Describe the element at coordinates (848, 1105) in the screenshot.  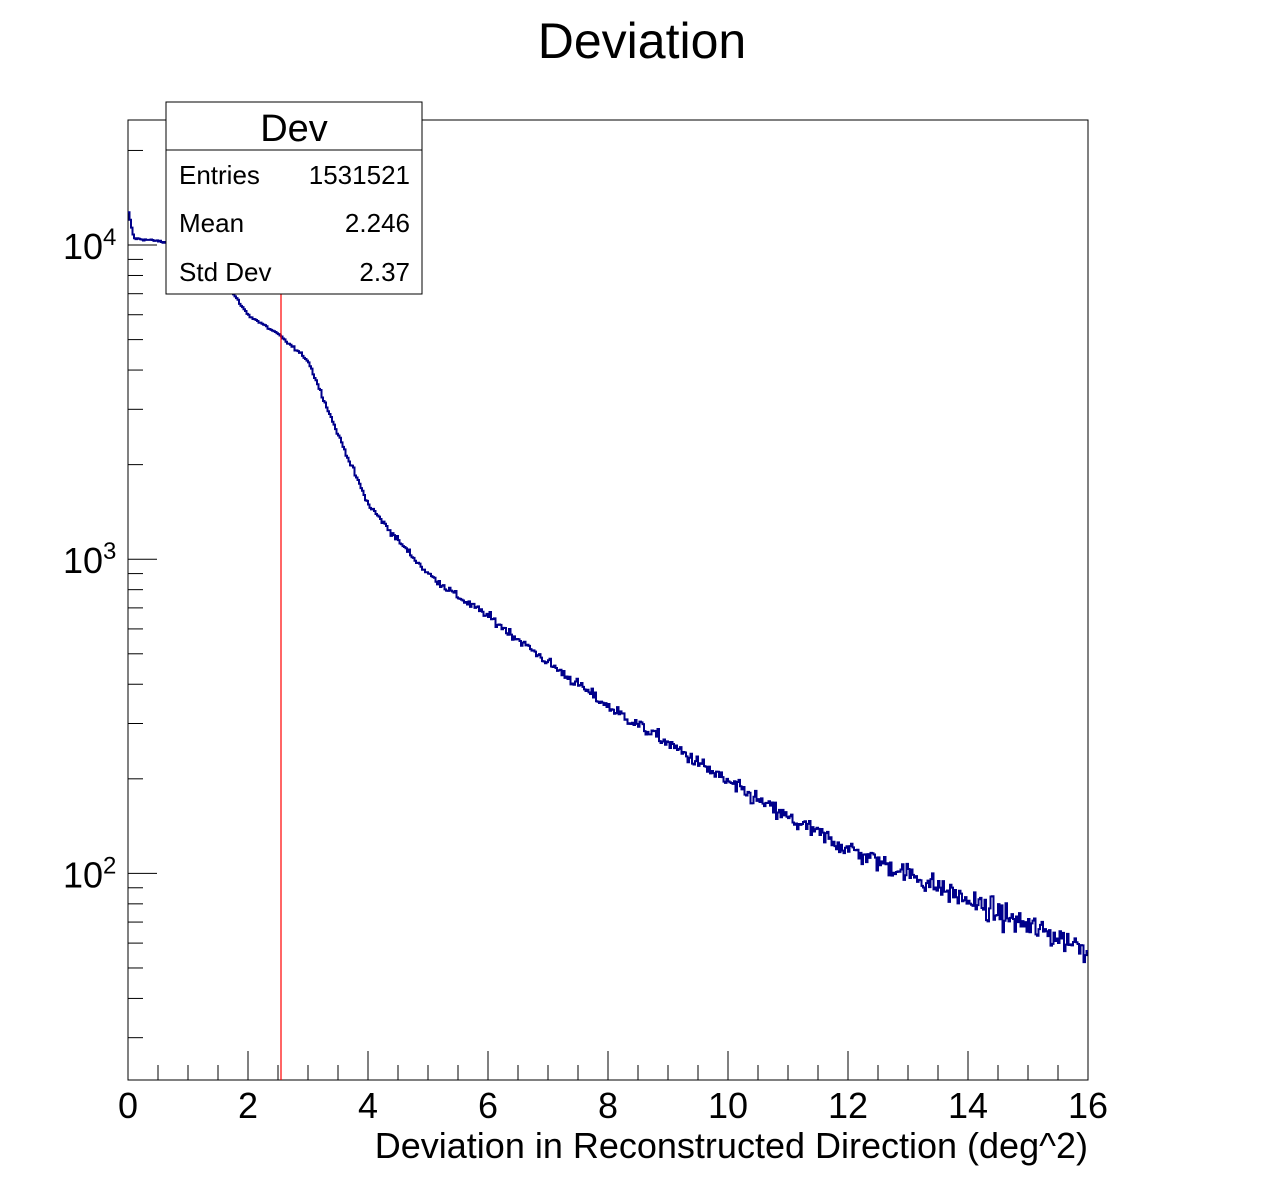
I see `x-tick-label: 12` at that location.